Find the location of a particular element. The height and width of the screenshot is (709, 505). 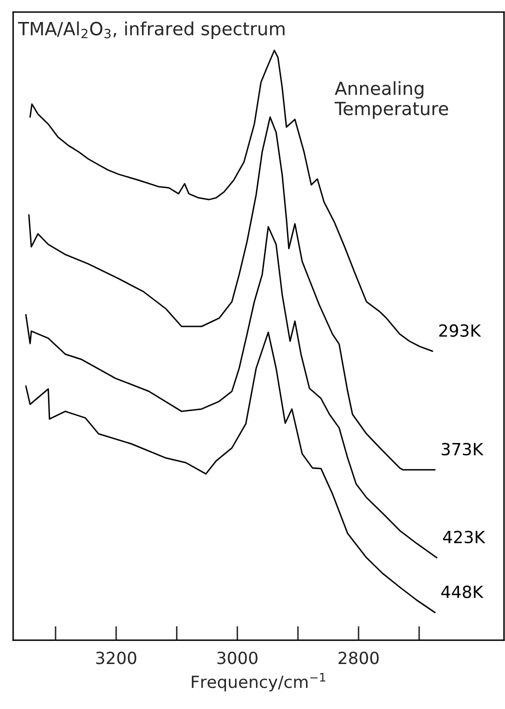

series-label: 373K is located at coordinates (463, 449).